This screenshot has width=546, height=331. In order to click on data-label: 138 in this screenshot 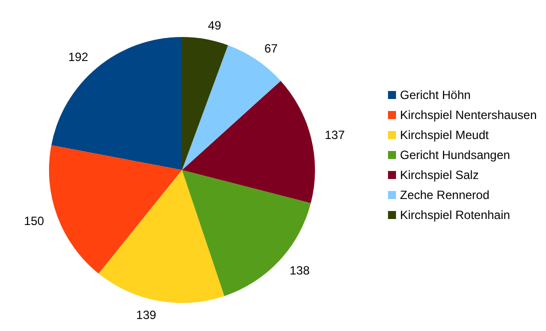, I will do `click(300, 270)`.